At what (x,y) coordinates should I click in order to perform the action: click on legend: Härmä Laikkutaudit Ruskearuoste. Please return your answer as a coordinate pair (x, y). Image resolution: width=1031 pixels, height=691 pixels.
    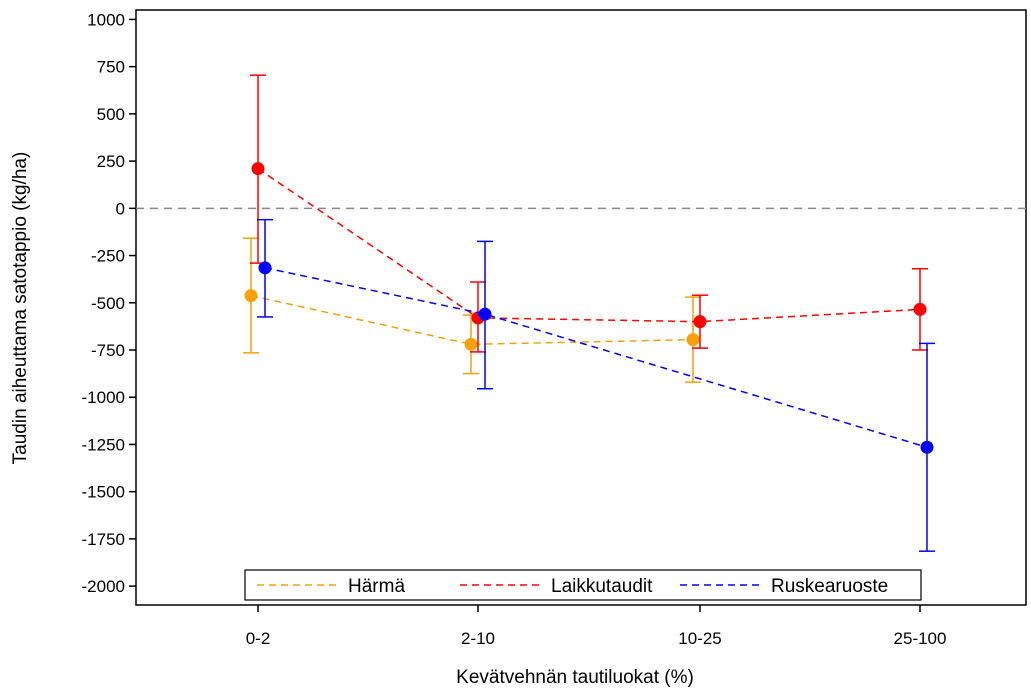
    Looking at the image, I should click on (583, 585).